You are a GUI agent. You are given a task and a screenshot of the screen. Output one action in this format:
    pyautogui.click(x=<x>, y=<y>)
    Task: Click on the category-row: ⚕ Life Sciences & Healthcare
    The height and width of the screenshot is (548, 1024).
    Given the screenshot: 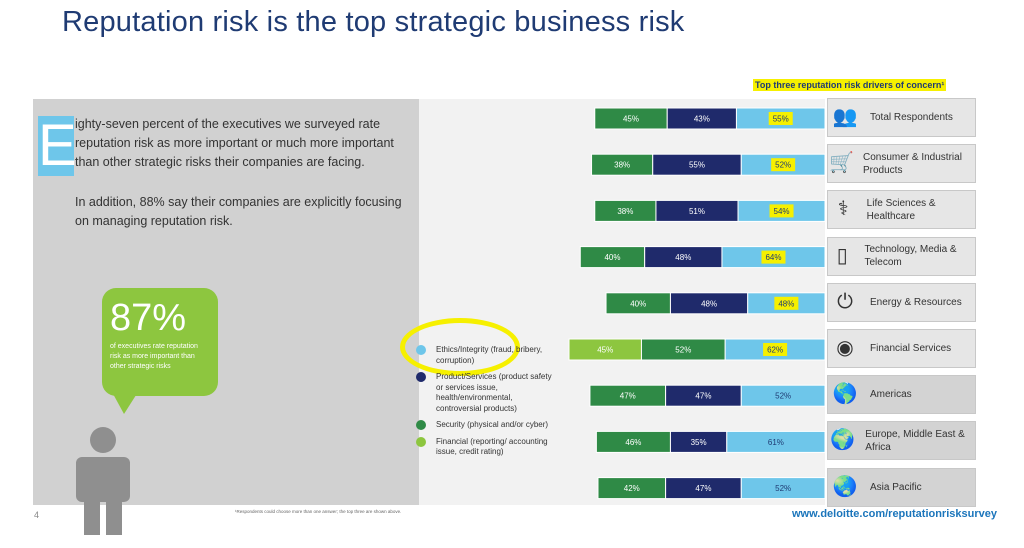 What is the action you would take?
    pyautogui.click(x=901, y=210)
    